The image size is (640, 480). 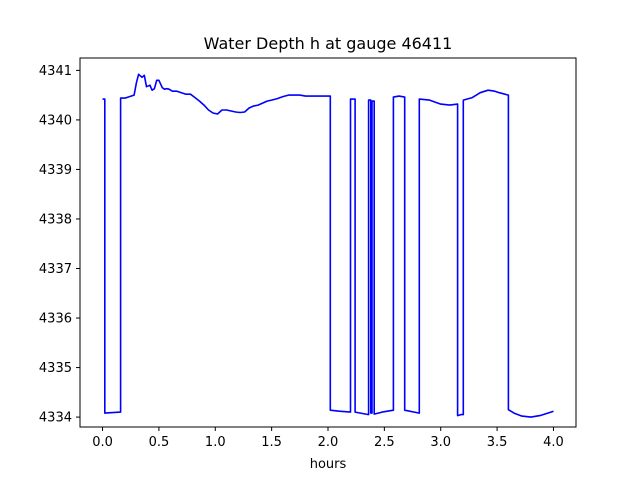 I want to click on y-tick-label: 4336, so click(x=55, y=319).